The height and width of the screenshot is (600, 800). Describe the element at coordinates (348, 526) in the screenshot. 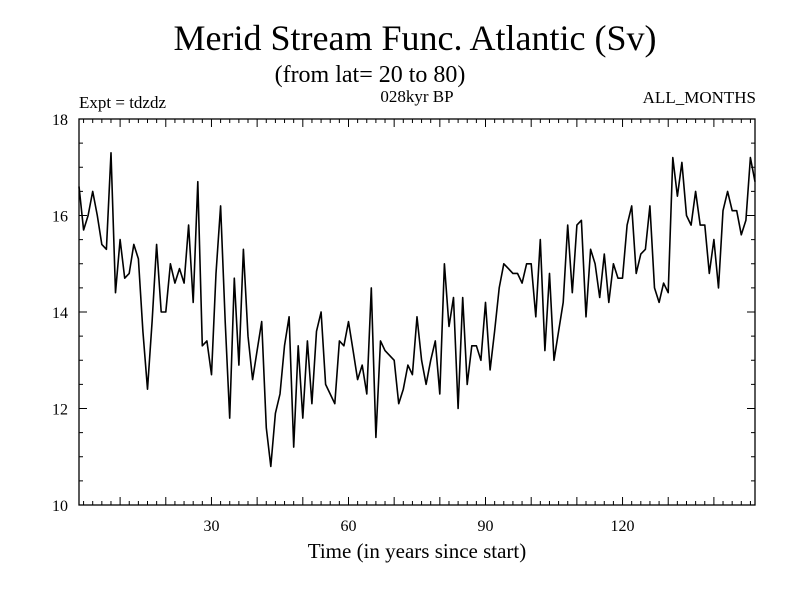

I see `x-tick-label: 60` at that location.